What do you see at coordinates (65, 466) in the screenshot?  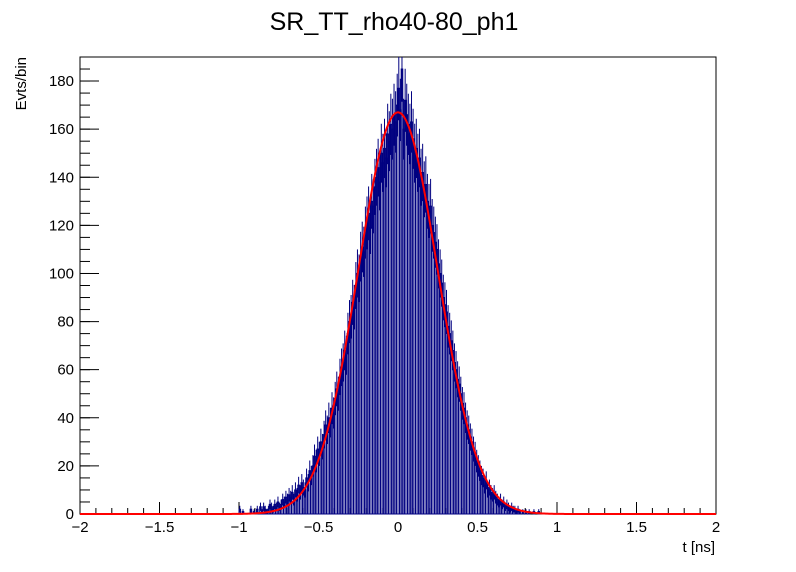 I see `y-tick-label: 20` at bounding box center [65, 466].